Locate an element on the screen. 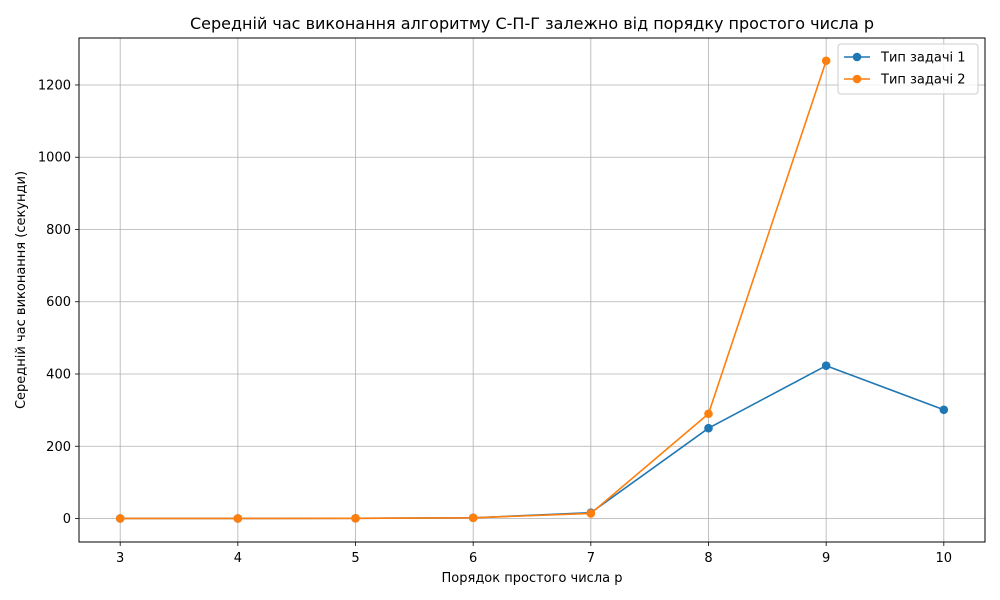 This screenshot has width=1000, height=600. x-tick-label: 8 is located at coordinates (708, 558).